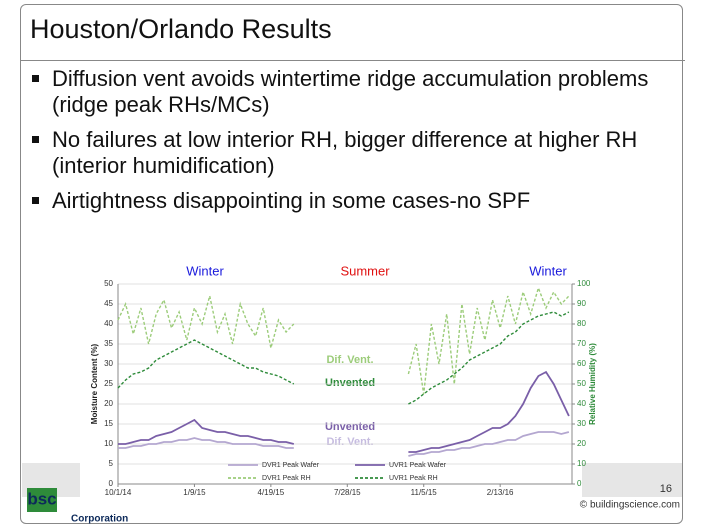 This screenshot has width=705, height=528. Describe the element at coordinates (581, 343) in the screenshot. I see `y2-tick-label: 70` at that location.